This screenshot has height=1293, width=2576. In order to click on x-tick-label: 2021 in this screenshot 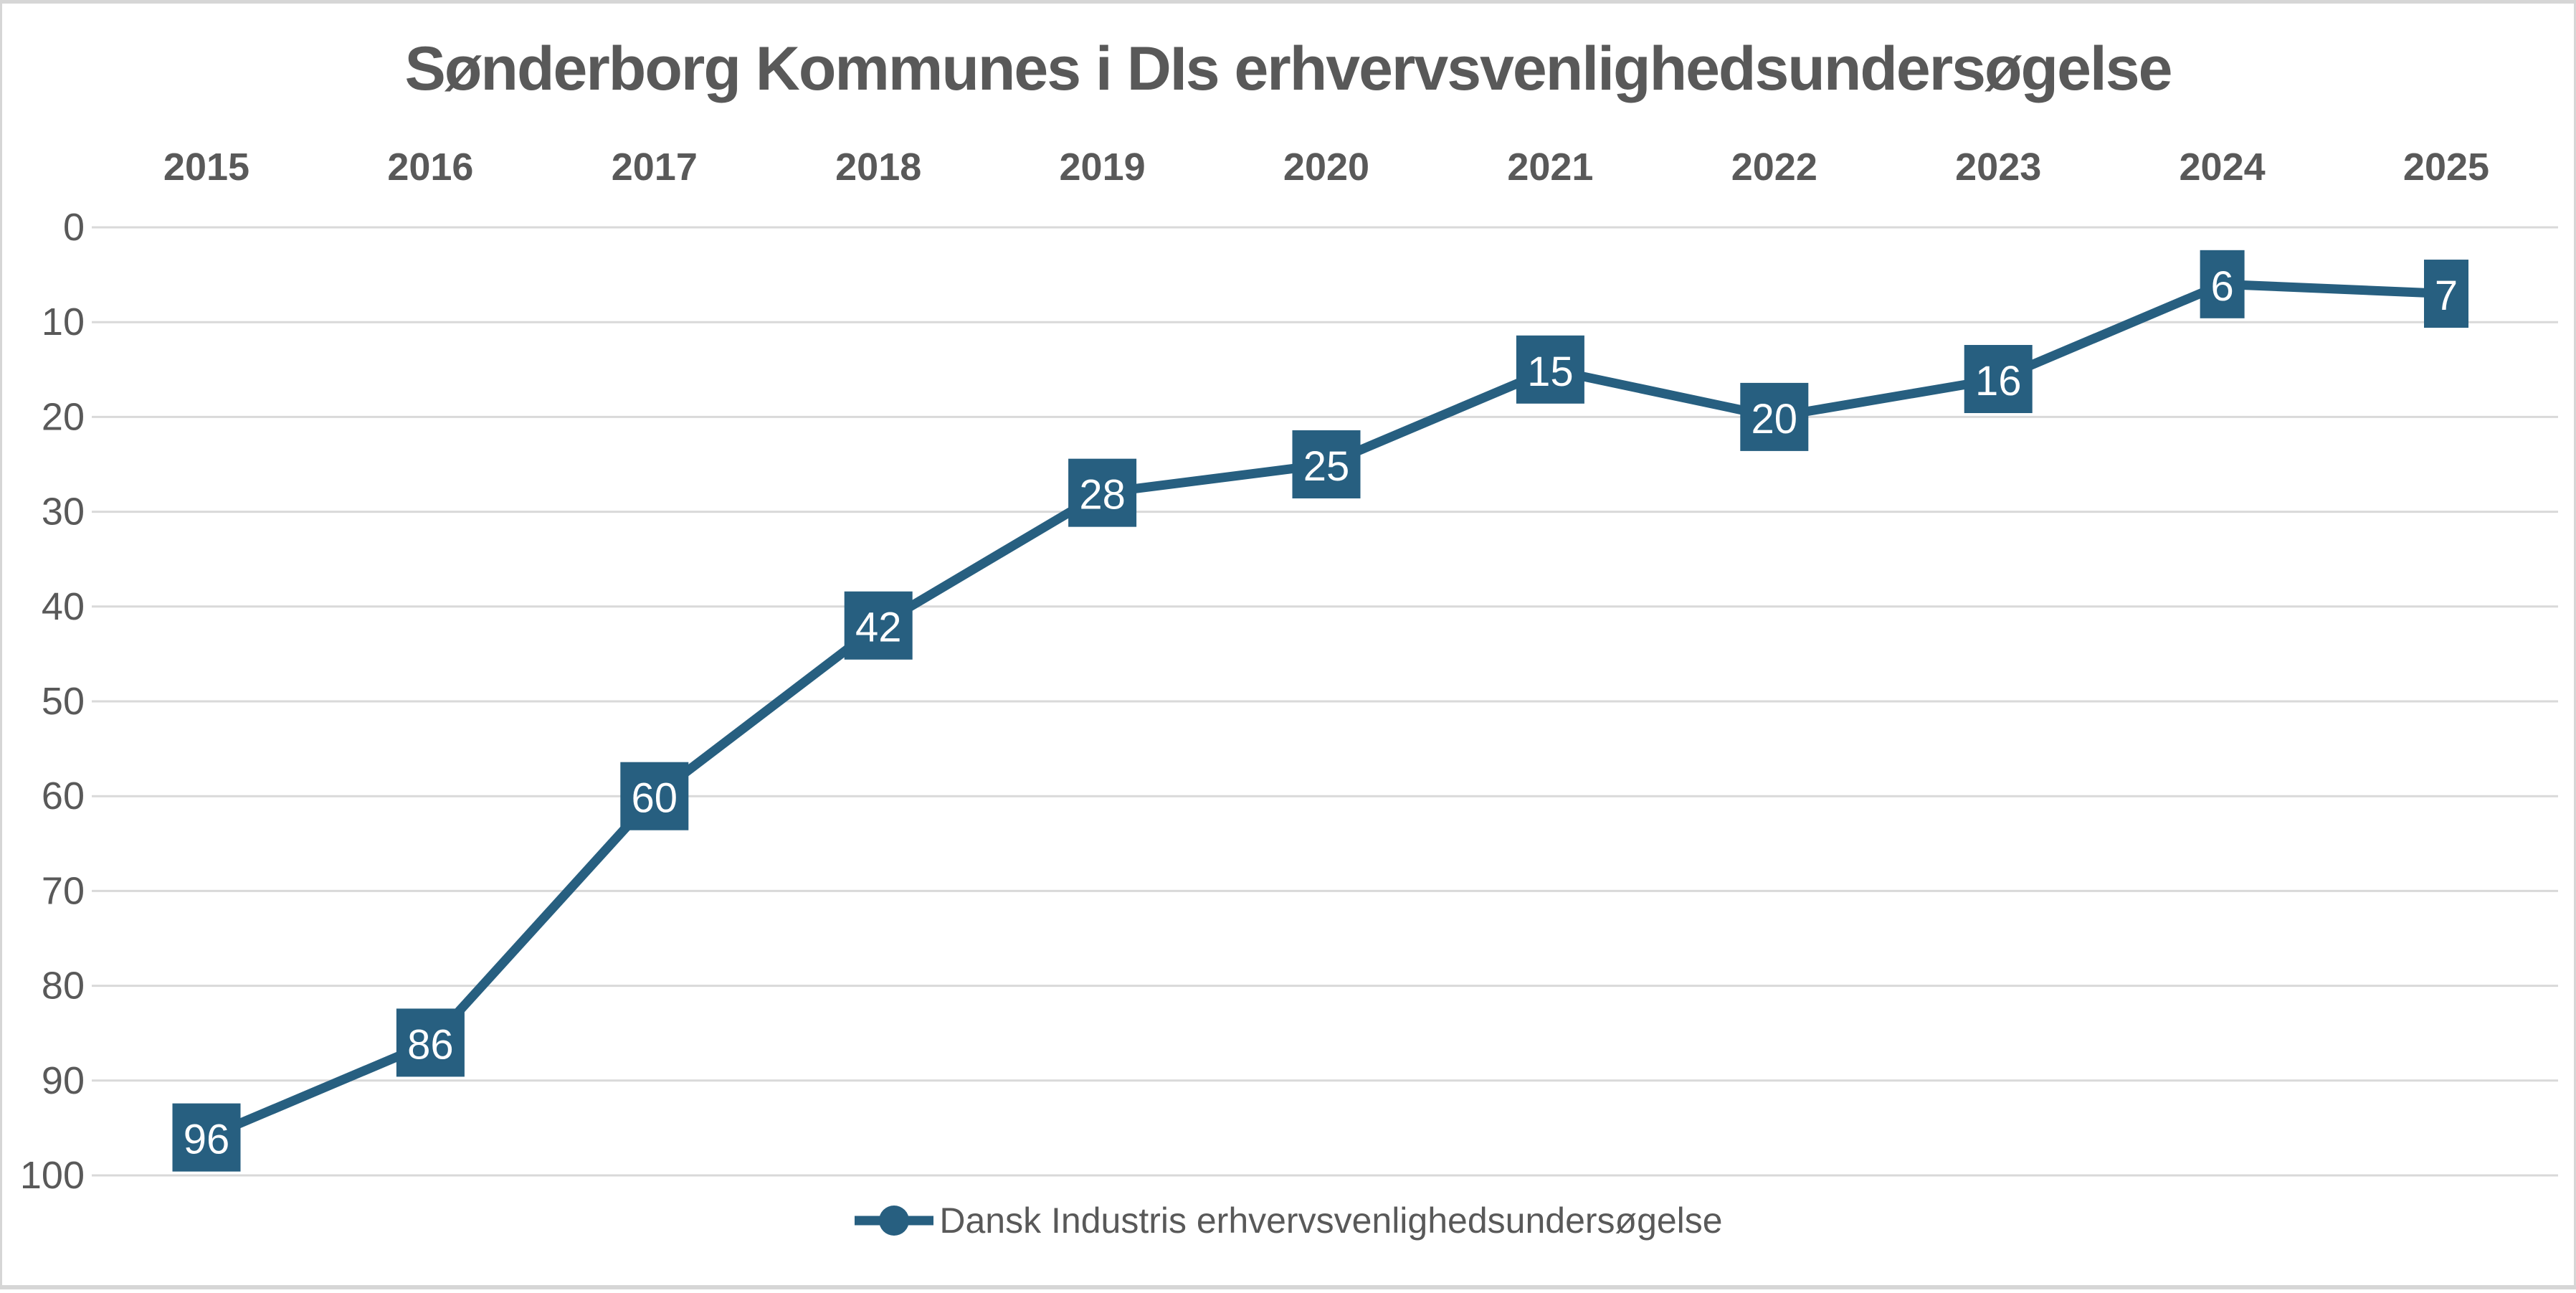, I will do `click(1550, 167)`.